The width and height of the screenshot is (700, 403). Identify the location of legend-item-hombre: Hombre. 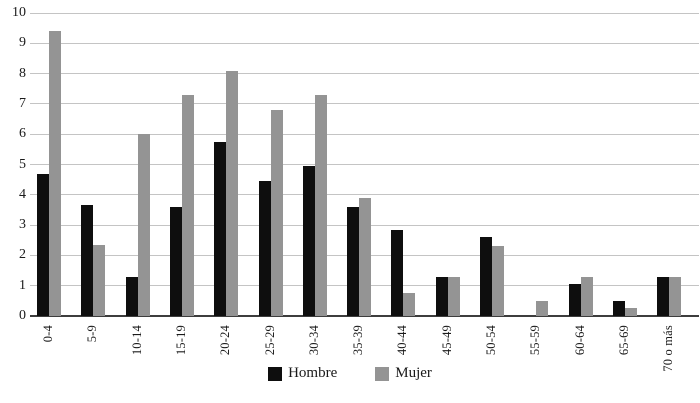
(302, 373).